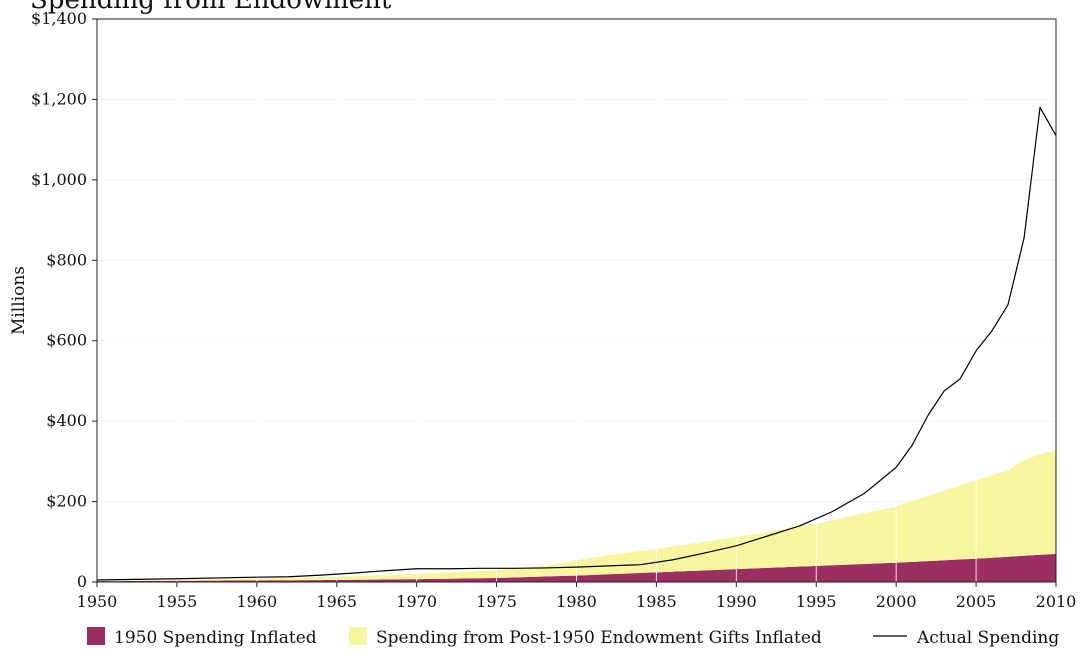 The width and height of the screenshot is (1091, 658). Describe the element at coordinates (1056, 601) in the screenshot. I see `x-tick-label-12: 2010` at that location.